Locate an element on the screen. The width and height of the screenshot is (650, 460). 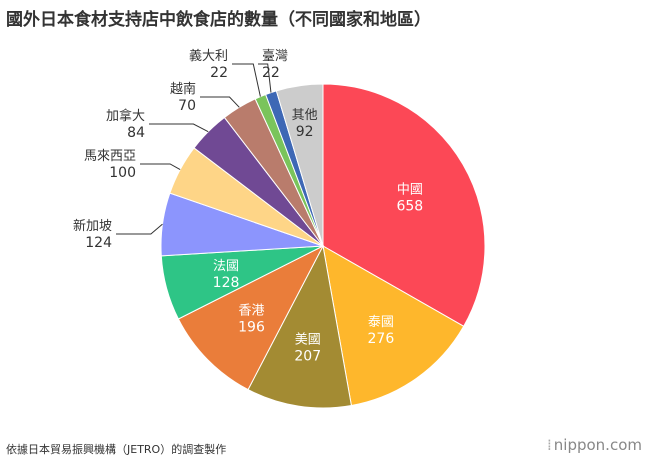
slice-value-6: 100 is located at coordinates (122, 173).